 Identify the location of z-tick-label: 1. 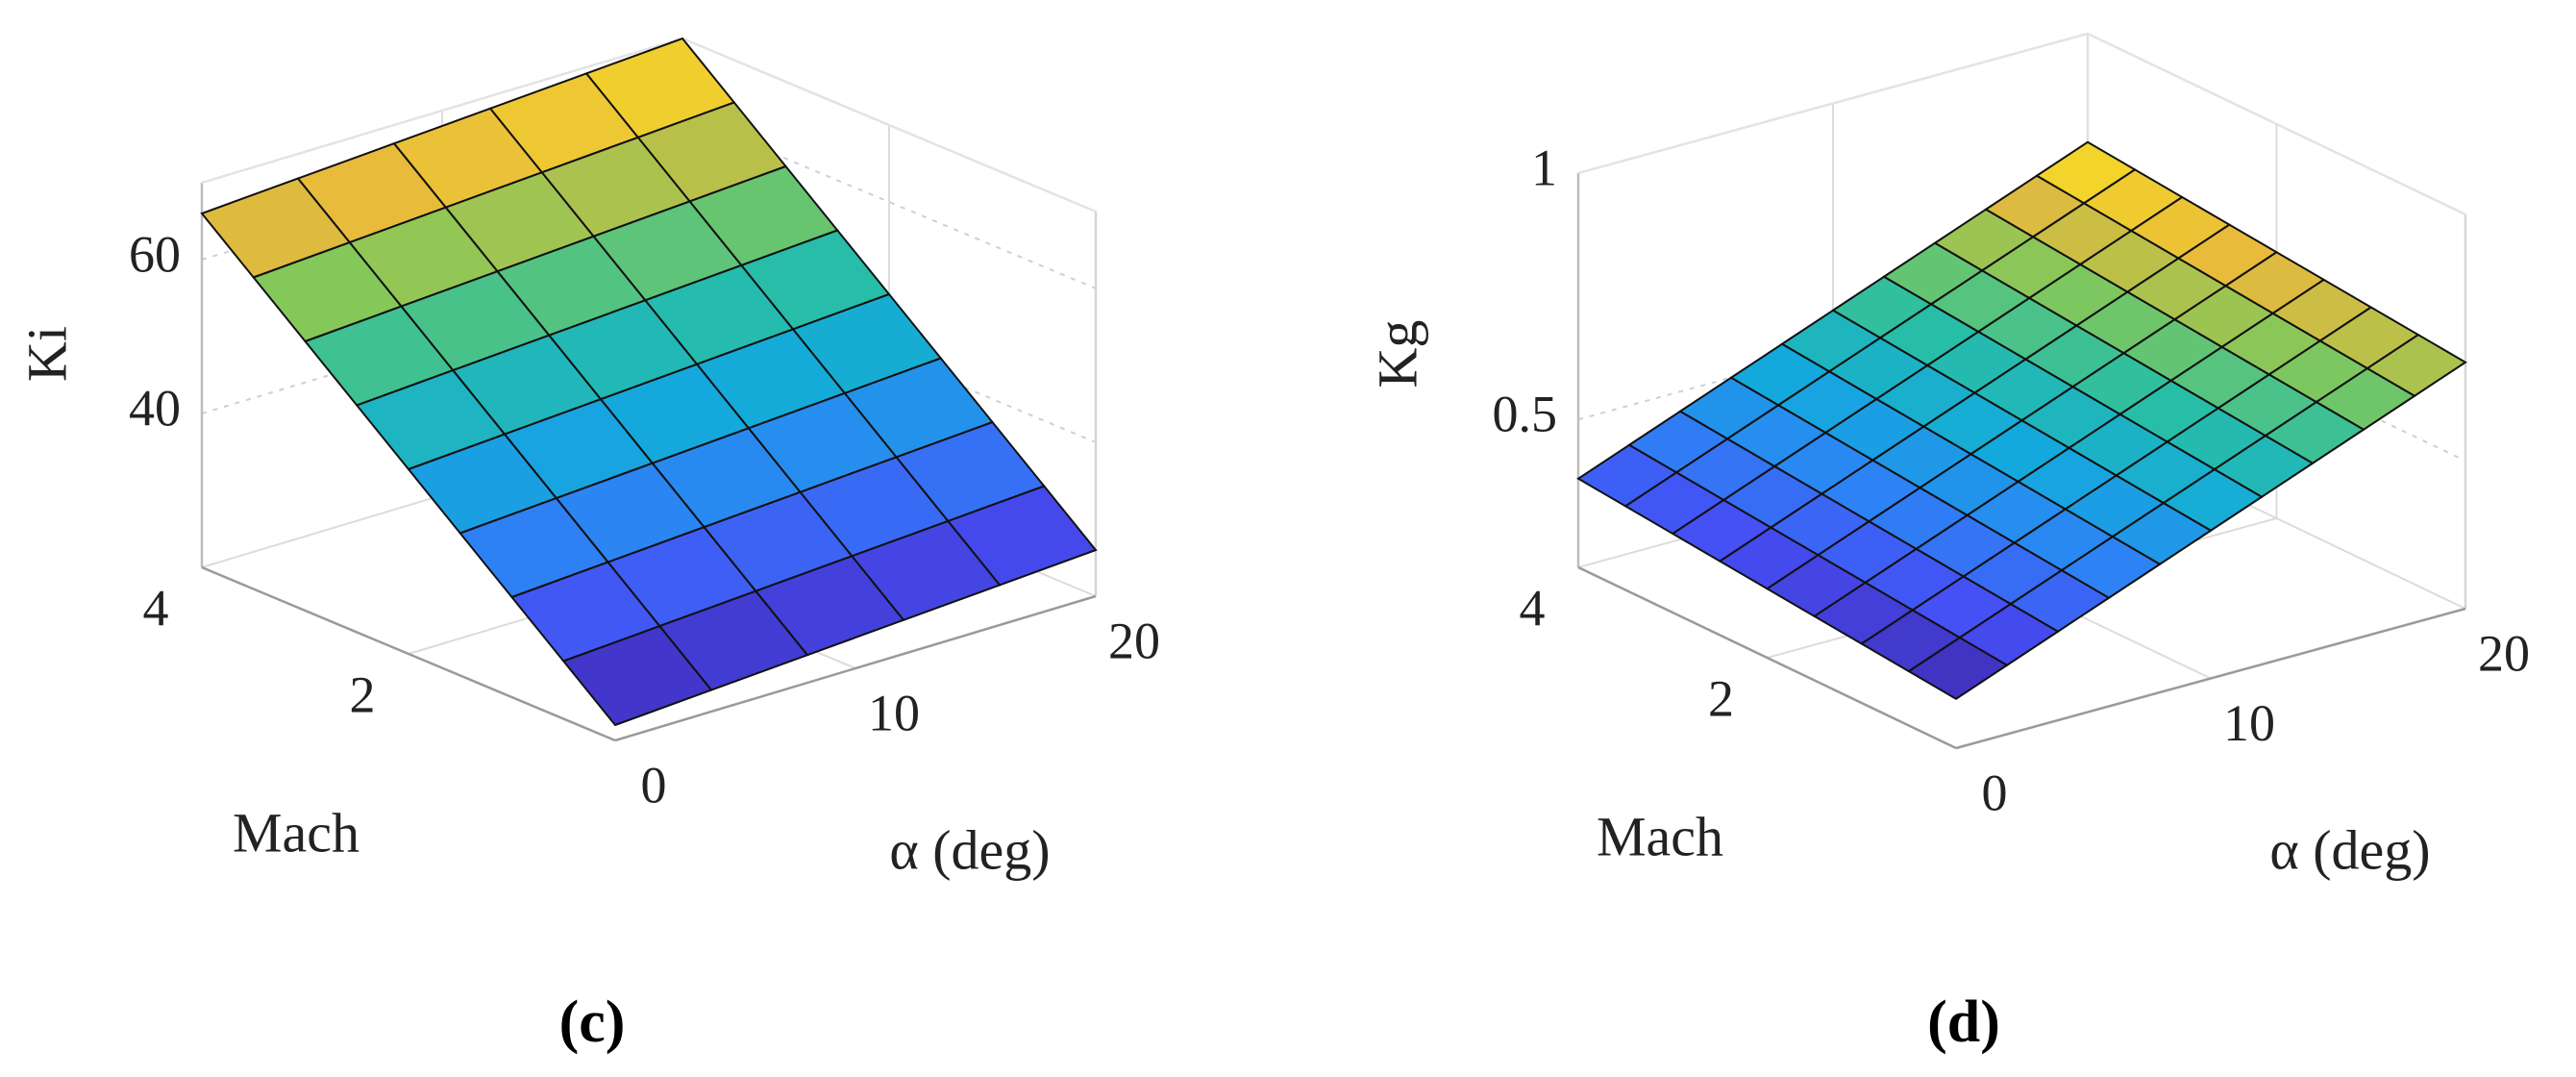
(1544, 167).